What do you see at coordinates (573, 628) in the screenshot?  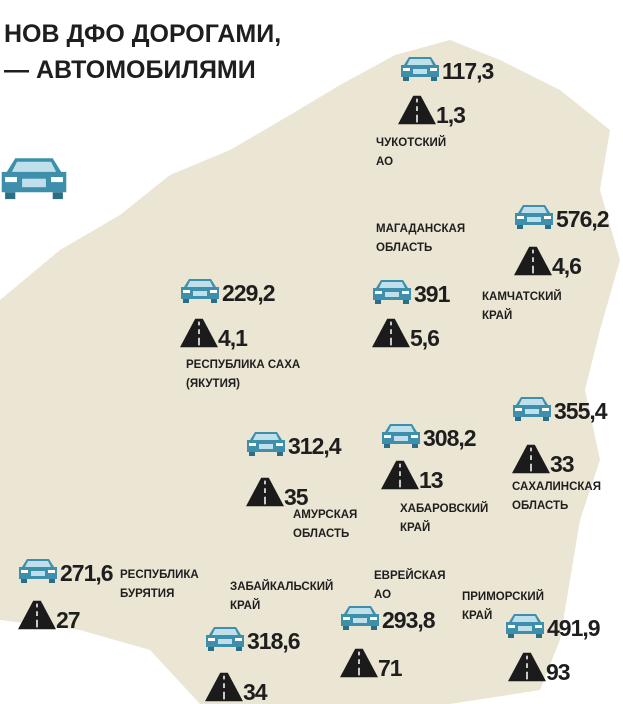 I see `cars-value: 491,9` at bounding box center [573, 628].